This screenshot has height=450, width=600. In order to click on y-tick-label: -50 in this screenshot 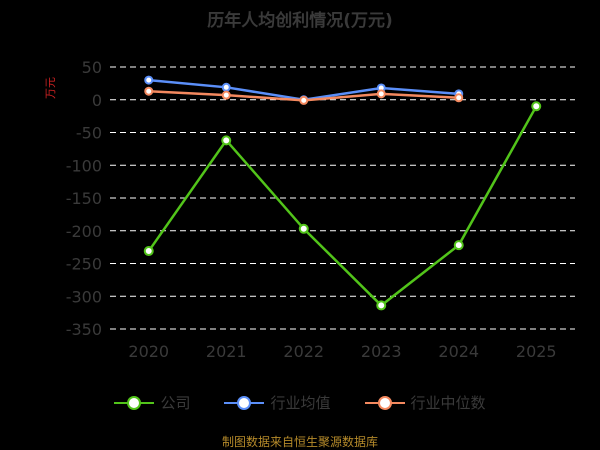, I will do `click(89, 133)`.